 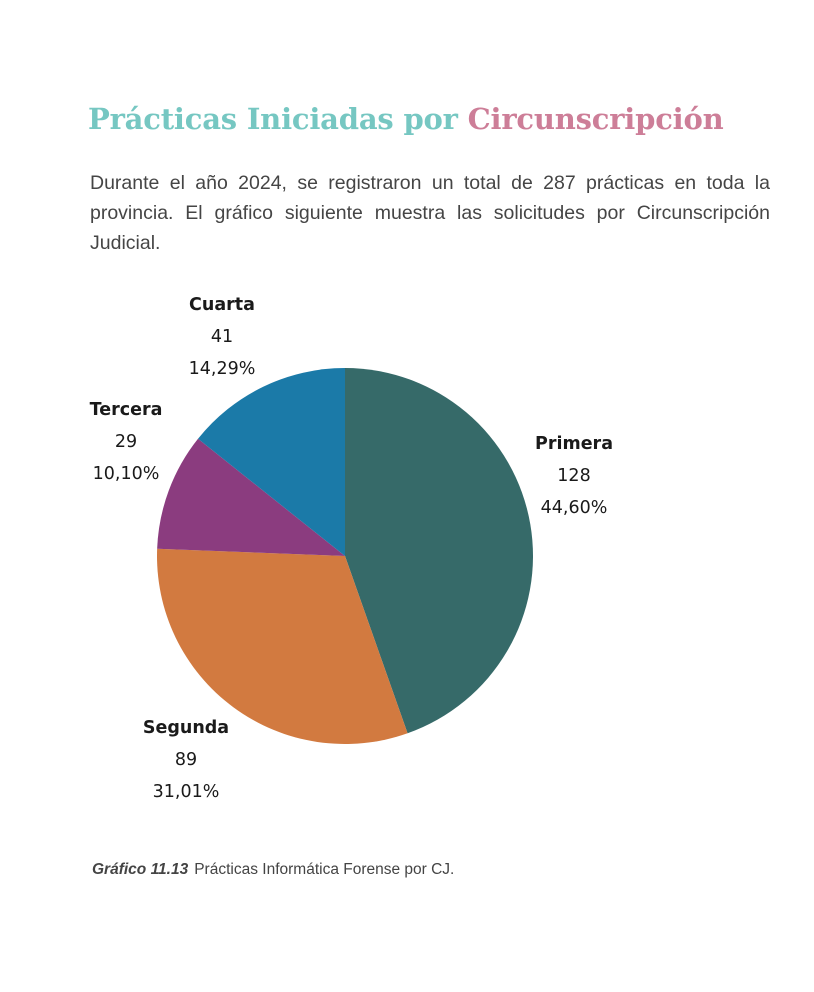 What do you see at coordinates (126, 474) in the screenshot?
I see `slice-label-percent-tercera: 10,10%` at bounding box center [126, 474].